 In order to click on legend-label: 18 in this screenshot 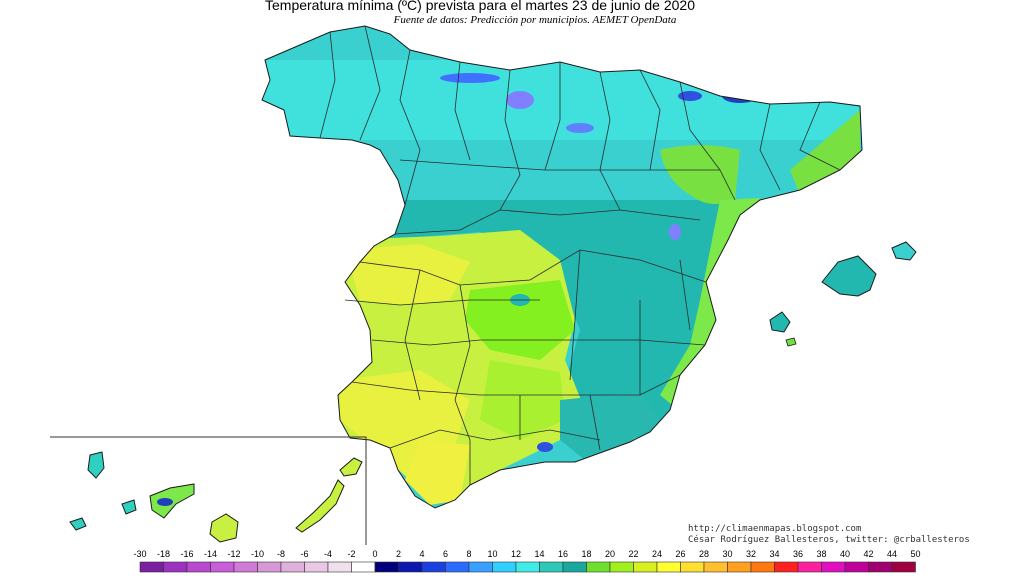, I will do `click(586, 554)`.